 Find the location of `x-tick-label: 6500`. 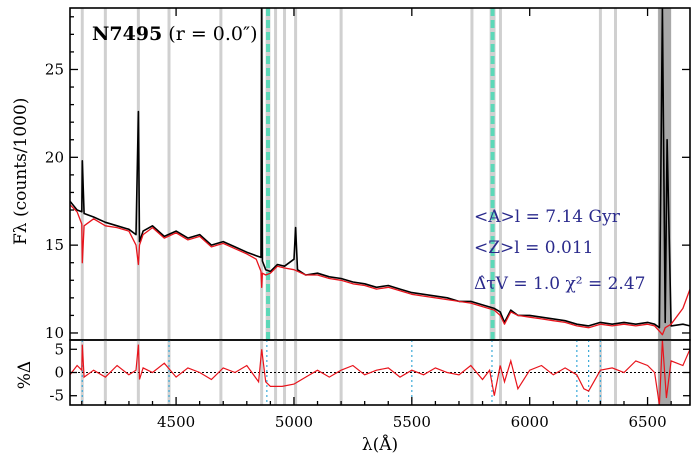

x-tick-label: 6500 is located at coordinates (647, 422).